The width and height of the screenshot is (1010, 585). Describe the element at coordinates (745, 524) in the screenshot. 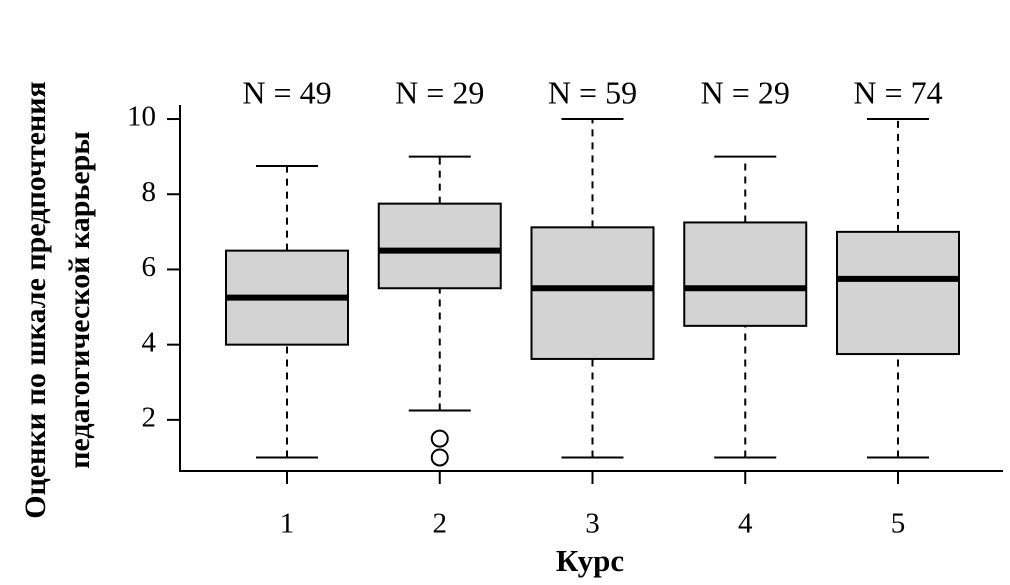

I see `x-tick-label: 4` at that location.